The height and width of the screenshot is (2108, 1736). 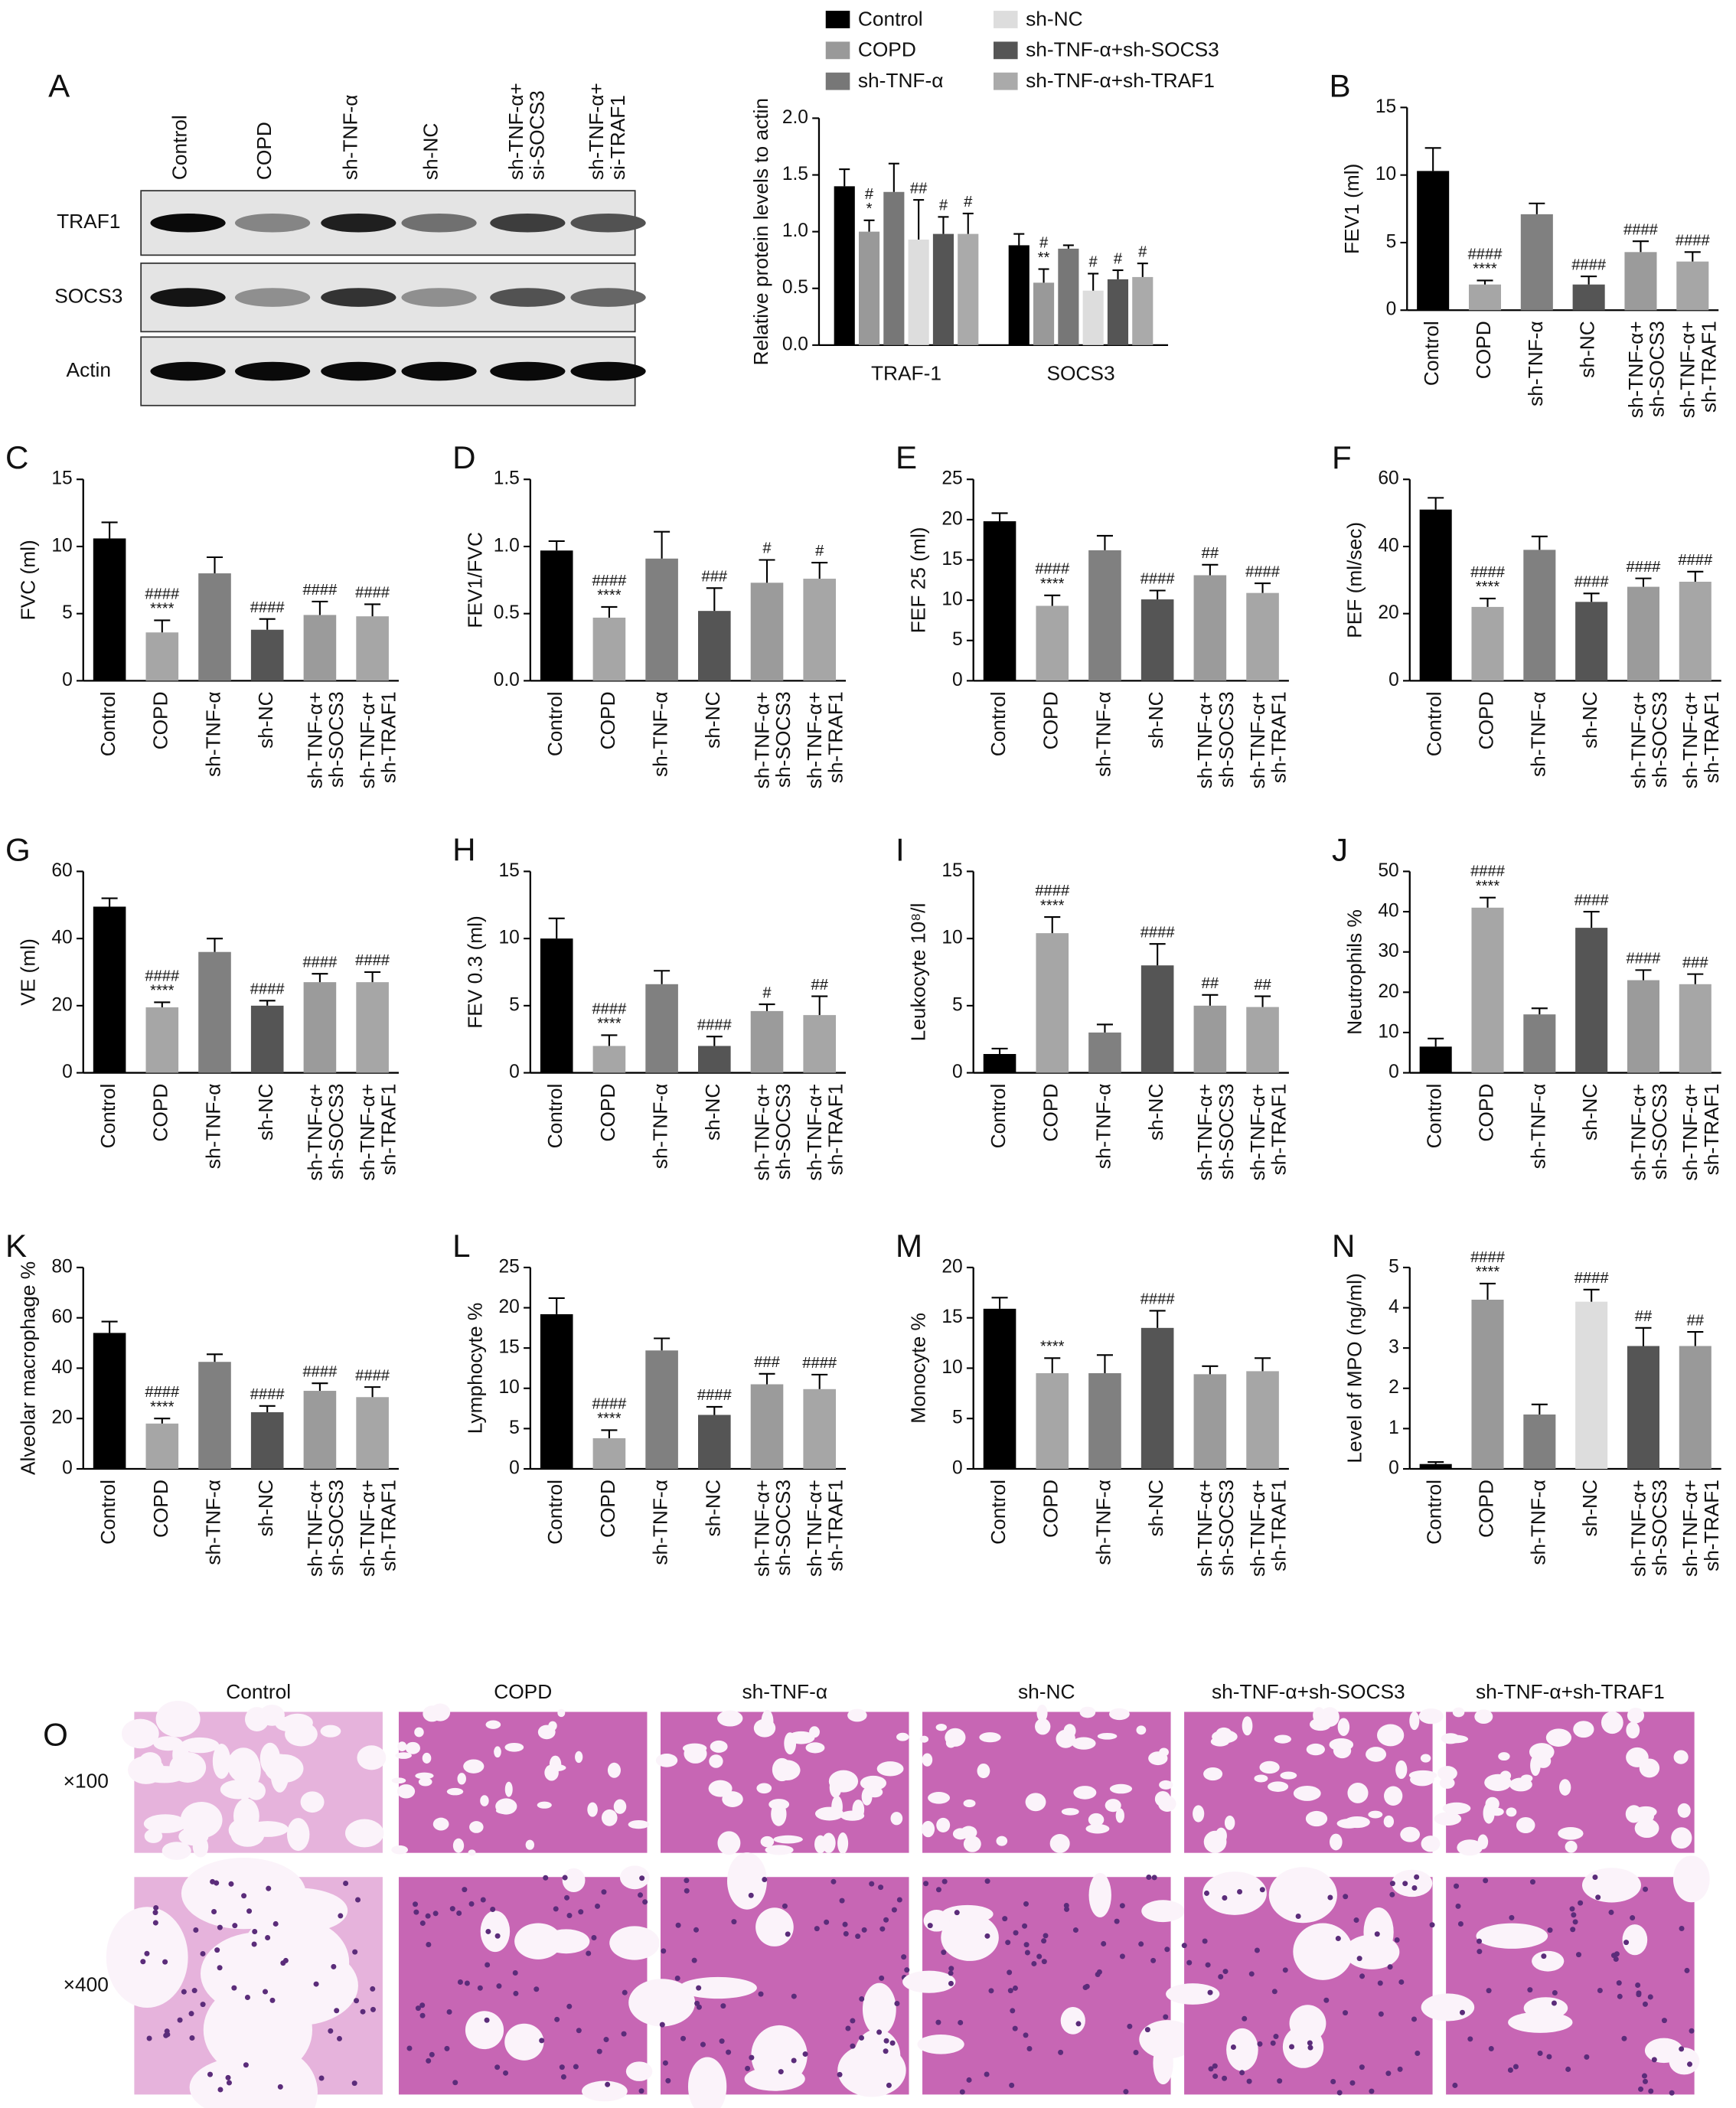 What do you see at coordinates (1354, 972) in the screenshot?
I see `y-axis-label: Neutrophils %` at bounding box center [1354, 972].